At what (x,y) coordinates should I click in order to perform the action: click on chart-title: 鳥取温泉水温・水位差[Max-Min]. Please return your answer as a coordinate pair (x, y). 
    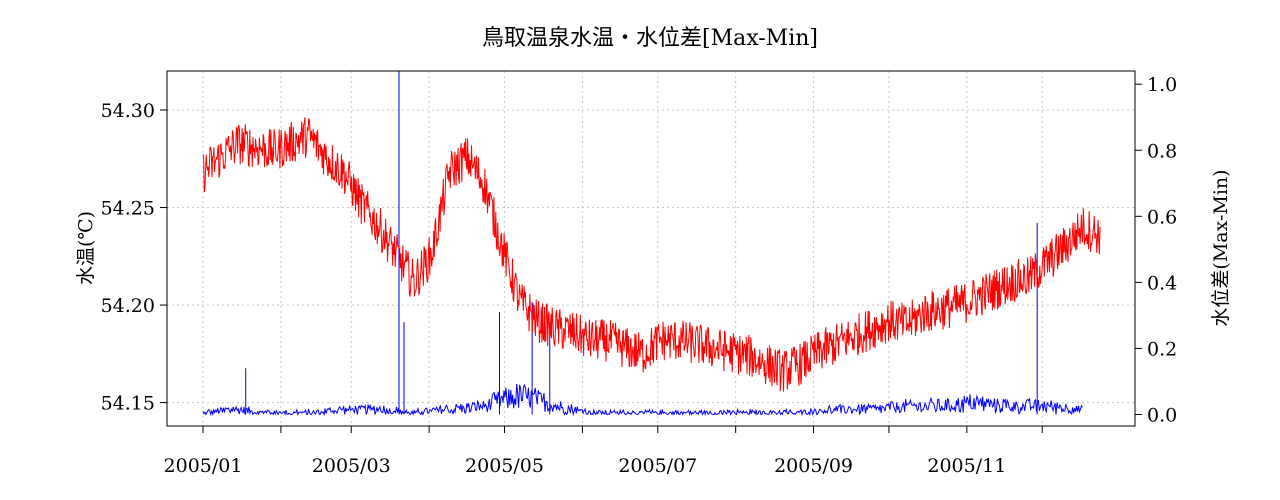
    Looking at the image, I should click on (650, 38).